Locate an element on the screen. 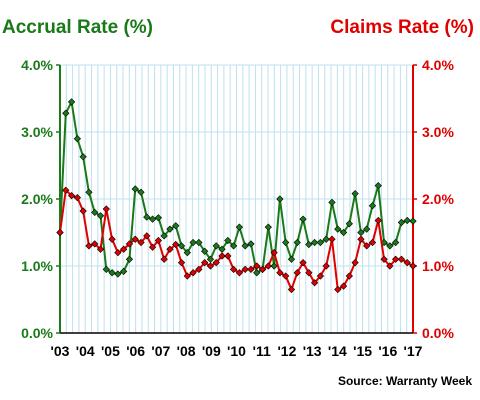 Image resolution: width=480 pixels, height=400 pixels. right-tick-label: 2.0% is located at coordinates (438, 199).